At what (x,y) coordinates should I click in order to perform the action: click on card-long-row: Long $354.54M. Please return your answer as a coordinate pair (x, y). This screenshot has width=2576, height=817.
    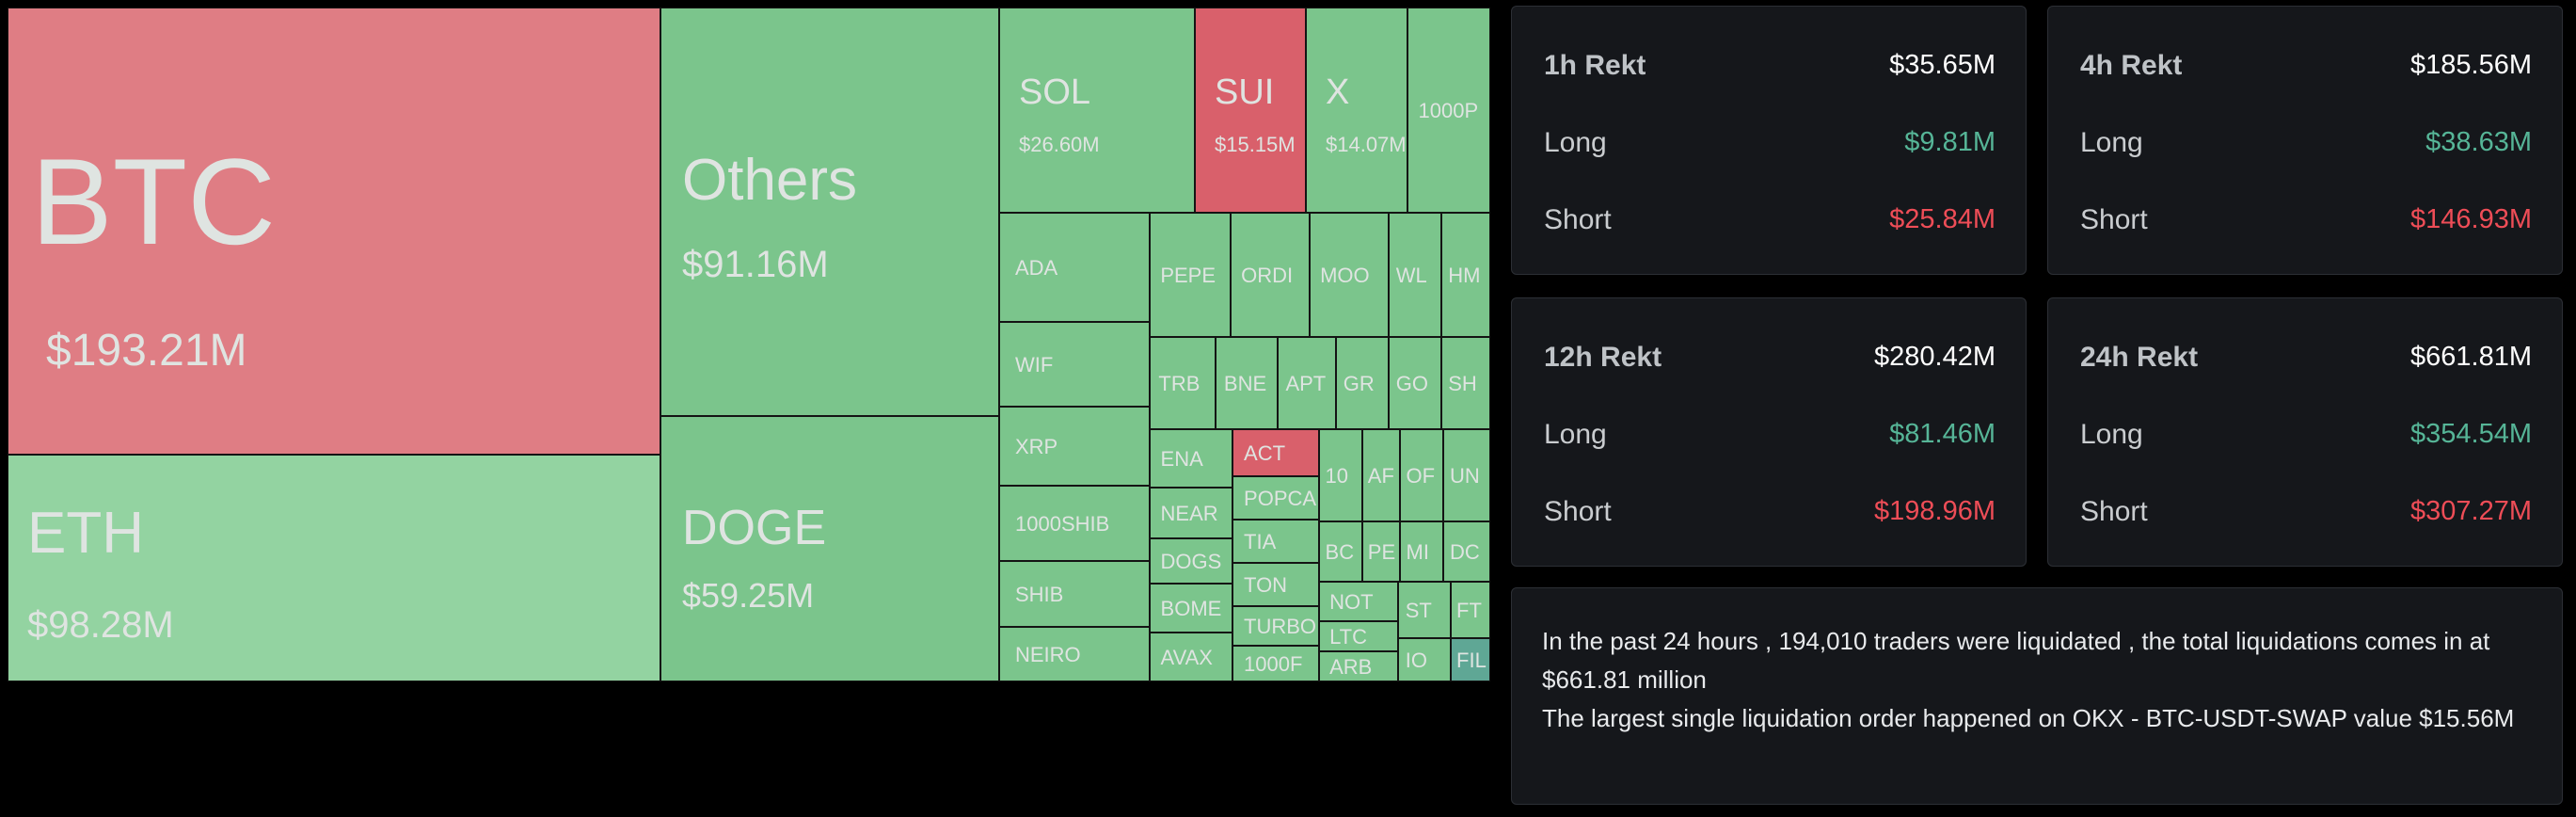
    Looking at the image, I should click on (2306, 438).